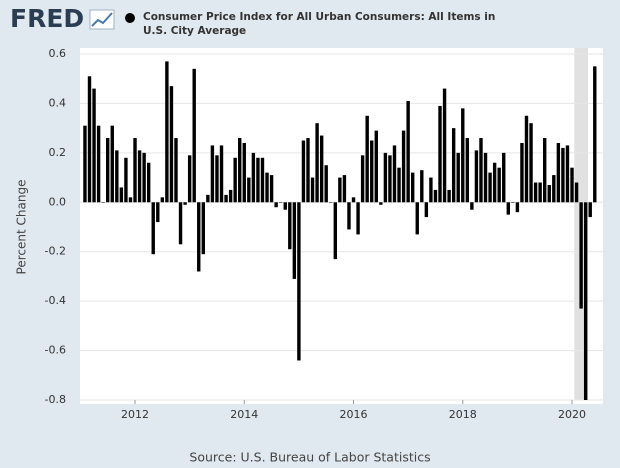 This screenshot has width=620, height=468. Describe the element at coordinates (135, 414) in the screenshot. I see `x-tick-label: 2012` at that location.